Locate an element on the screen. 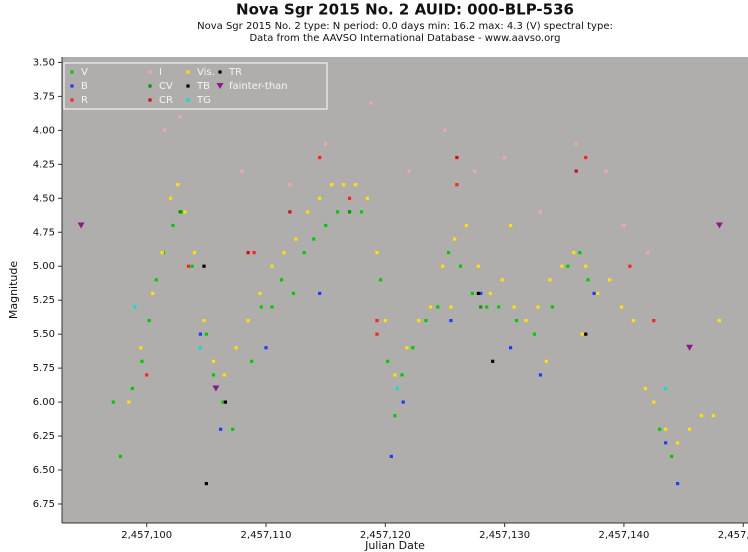 The height and width of the screenshot is (552, 748). legend-label: Vis. is located at coordinates (206, 72).